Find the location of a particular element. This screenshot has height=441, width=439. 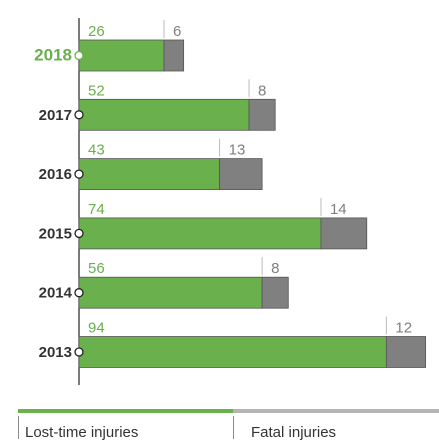

tick-label-2015: 2015 is located at coordinates (55, 233).